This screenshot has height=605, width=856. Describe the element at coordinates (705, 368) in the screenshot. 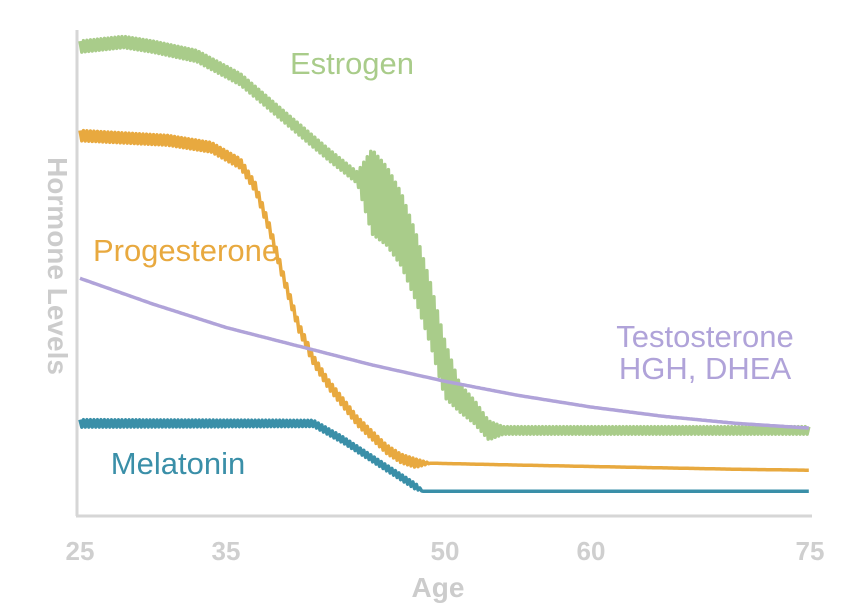

I see `series-label-testosterone-hgh-dhea: HGH, DHEA` at that location.